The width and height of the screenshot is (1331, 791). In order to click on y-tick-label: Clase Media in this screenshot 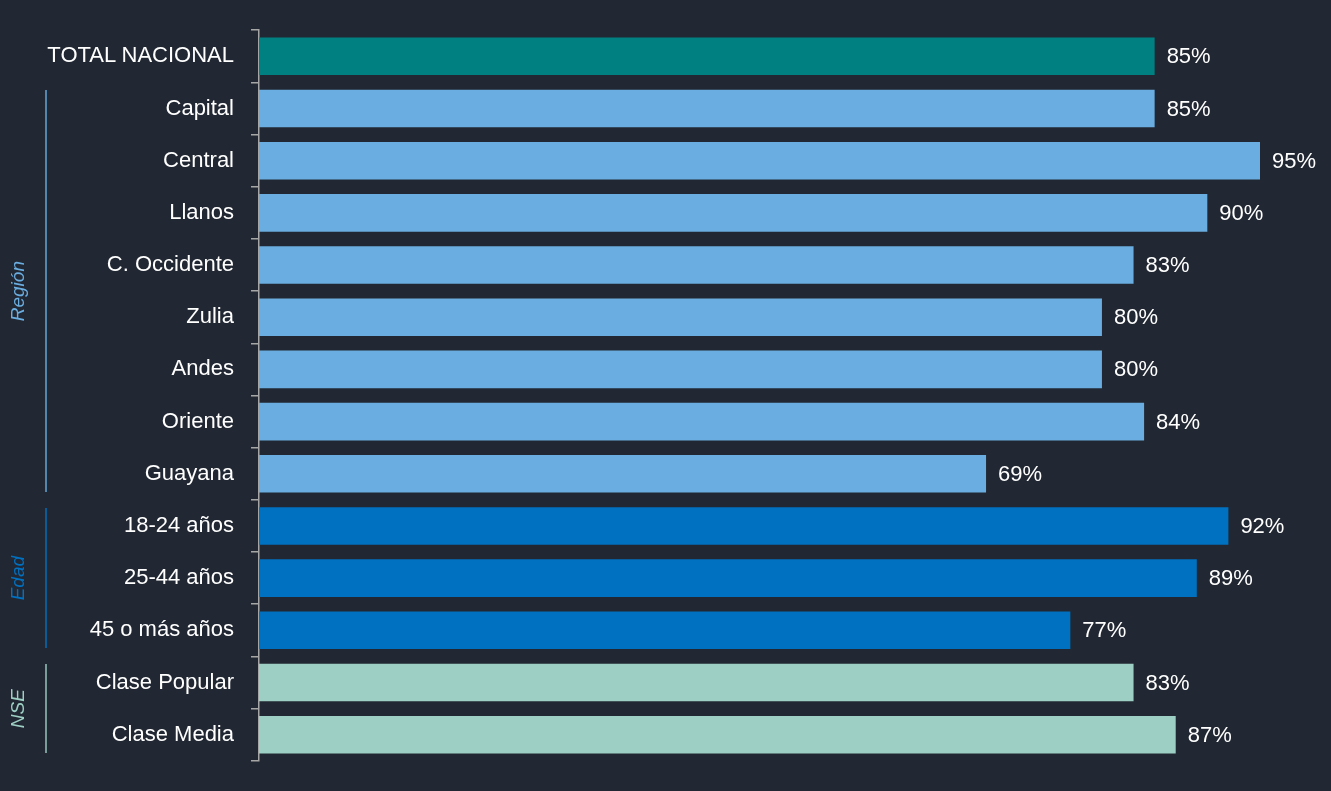, I will do `click(173, 733)`.